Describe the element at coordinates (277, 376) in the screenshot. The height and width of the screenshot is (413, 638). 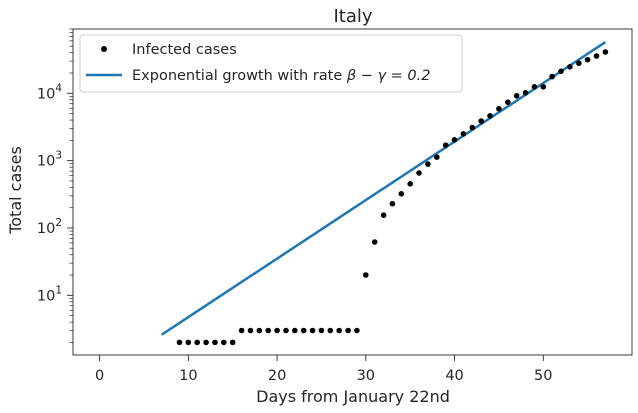
I see `x-tick-label: 20` at that location.